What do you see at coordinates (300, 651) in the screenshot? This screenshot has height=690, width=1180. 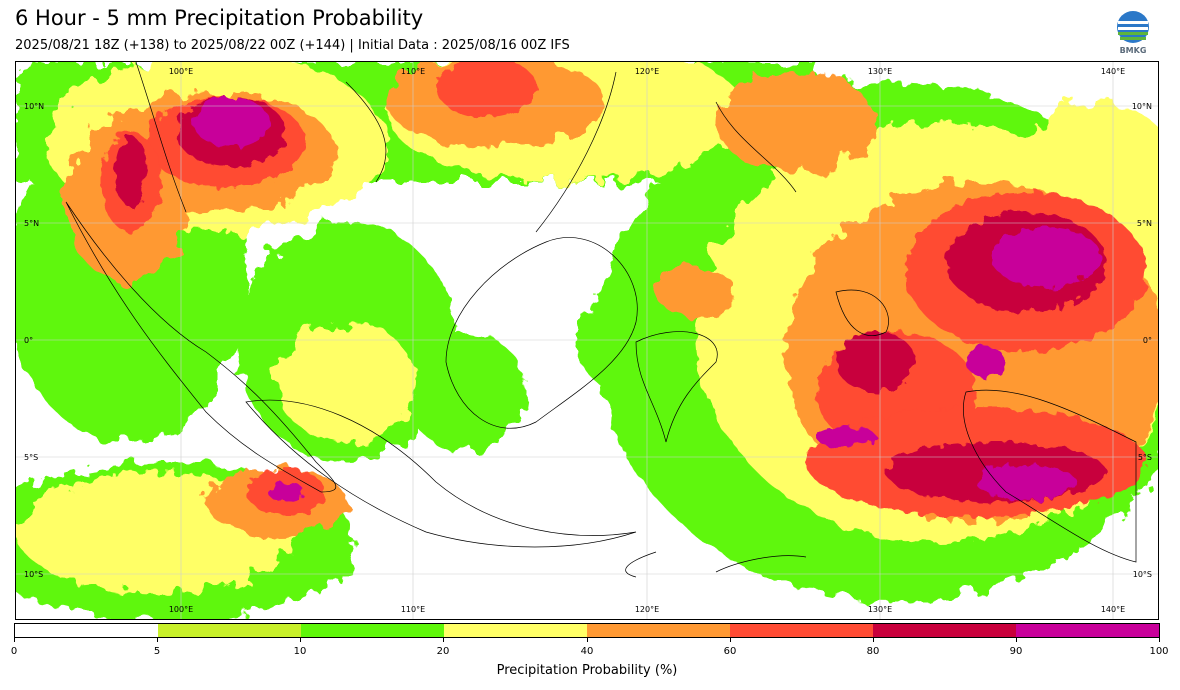 I see `colorbar-tick: 10` at bounding box center [300, 651].